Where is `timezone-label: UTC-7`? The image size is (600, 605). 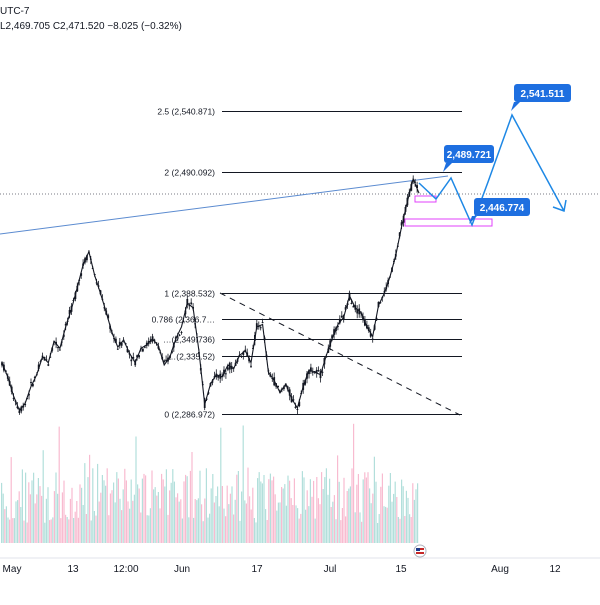
timezone-label: UTC-7 is located at coordinates (15, 11).